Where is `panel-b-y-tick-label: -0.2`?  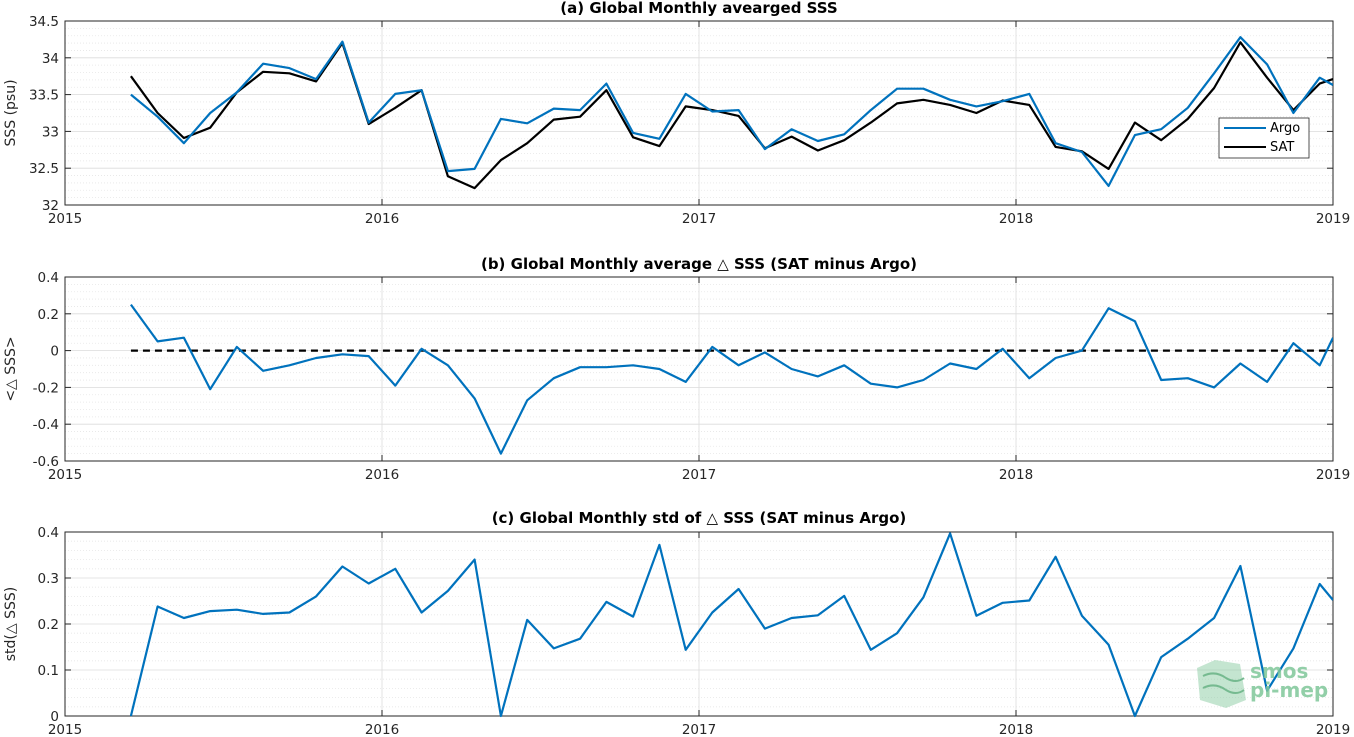 panel-b-y-tick-label: -0.2 is located at coordinates (46, 388).